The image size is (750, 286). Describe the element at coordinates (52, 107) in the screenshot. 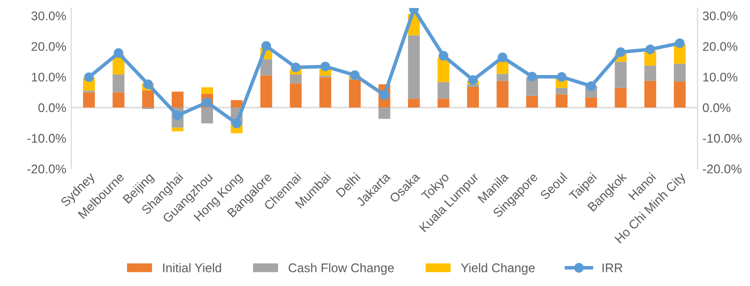

I see `y-tick-label: 0.0%` at that location.